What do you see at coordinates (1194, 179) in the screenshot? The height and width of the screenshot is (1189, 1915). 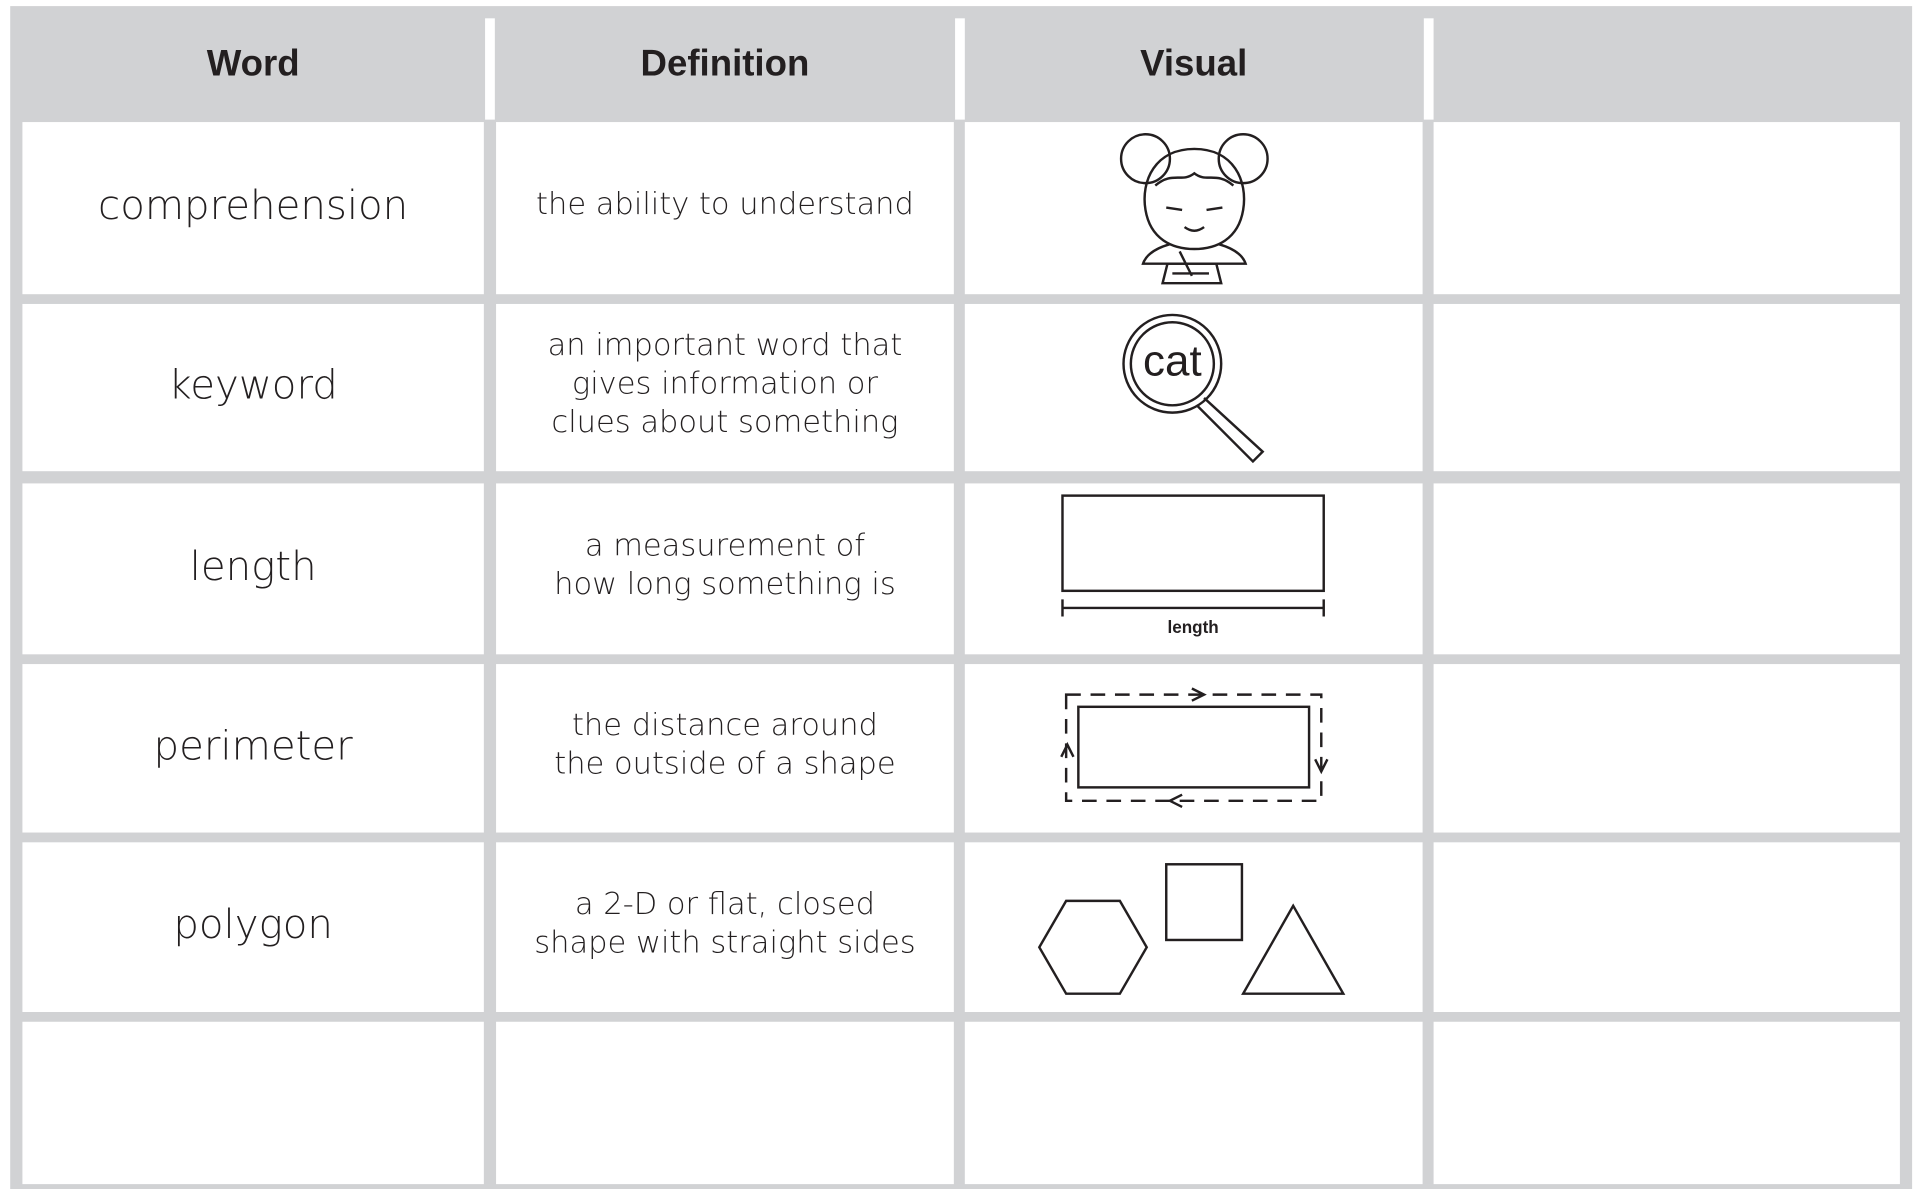 I see `hair` at bounding box center [1194, 179].